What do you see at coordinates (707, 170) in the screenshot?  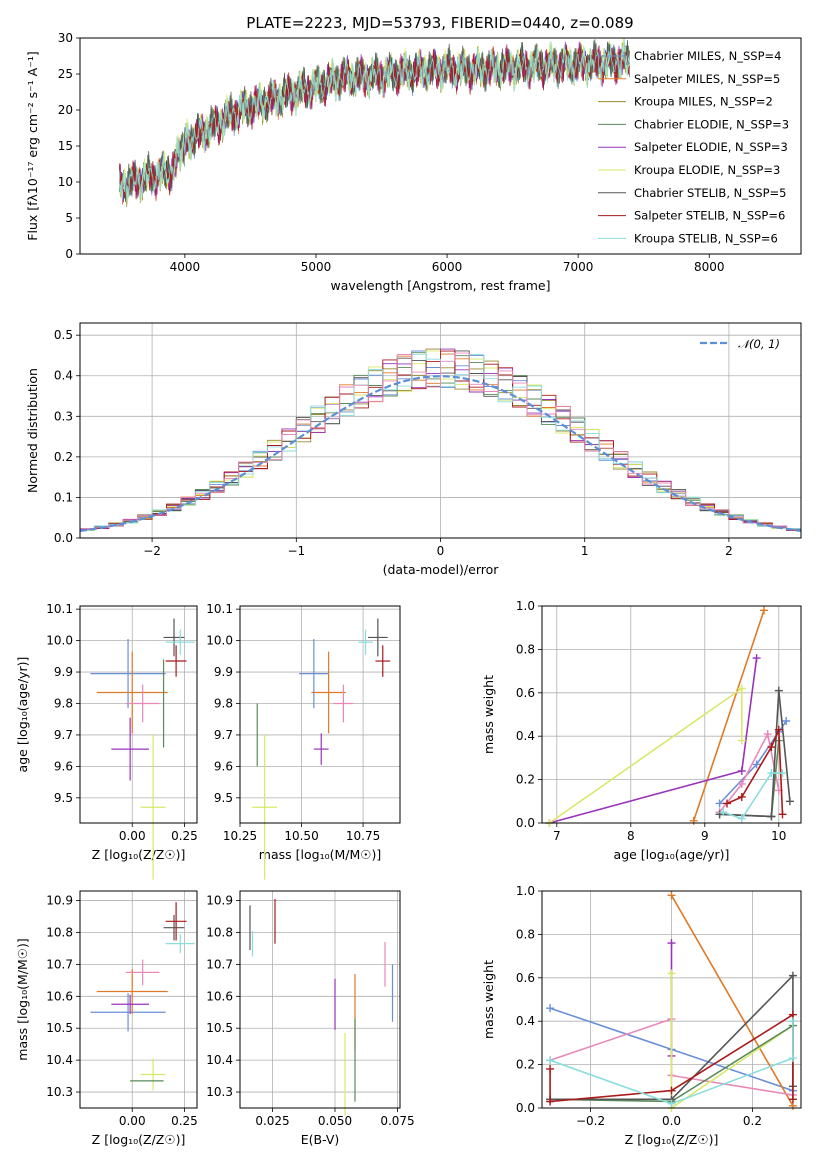 I see `legend-label: Kroupa ELODIE, N_SSP=3` at bounding box center [707, 170].